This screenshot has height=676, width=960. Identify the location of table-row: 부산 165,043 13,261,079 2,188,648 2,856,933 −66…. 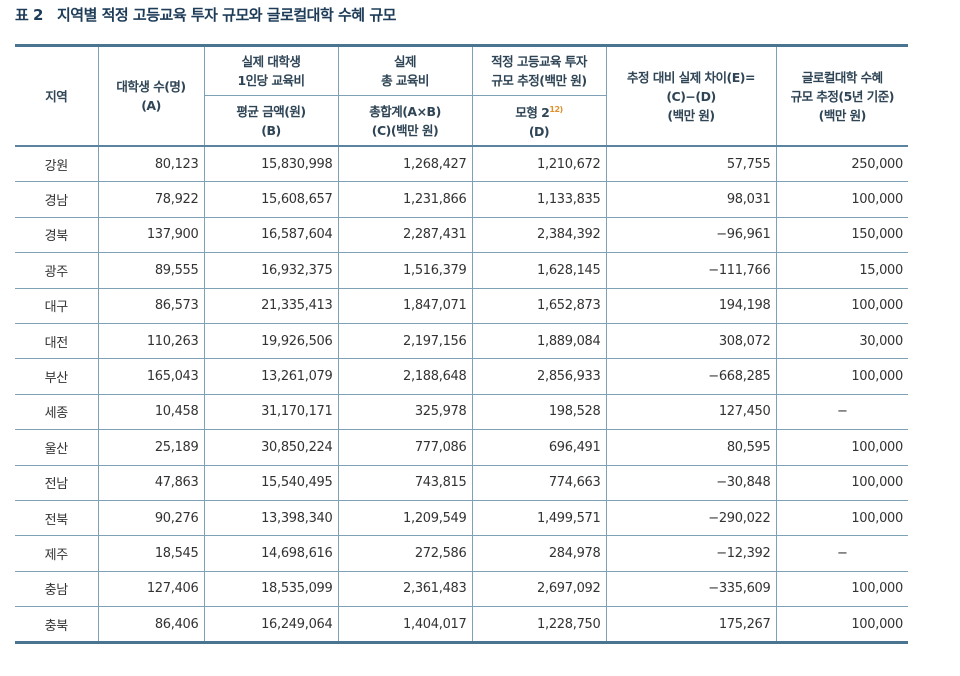
(461, 376).